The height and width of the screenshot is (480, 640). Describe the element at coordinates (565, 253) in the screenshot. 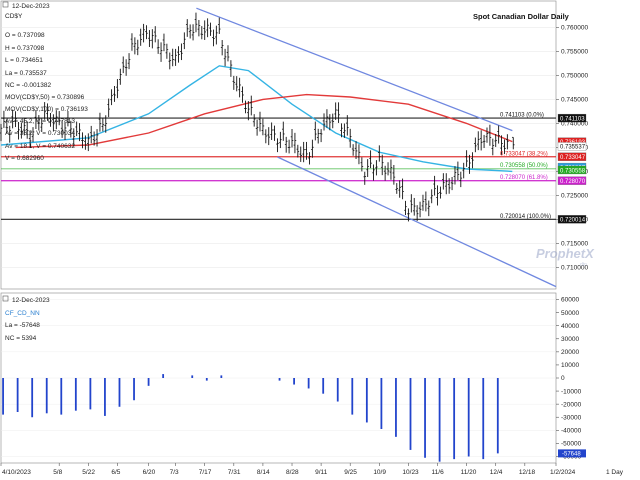

I see `watermark-brand: ProphetX` at that location.